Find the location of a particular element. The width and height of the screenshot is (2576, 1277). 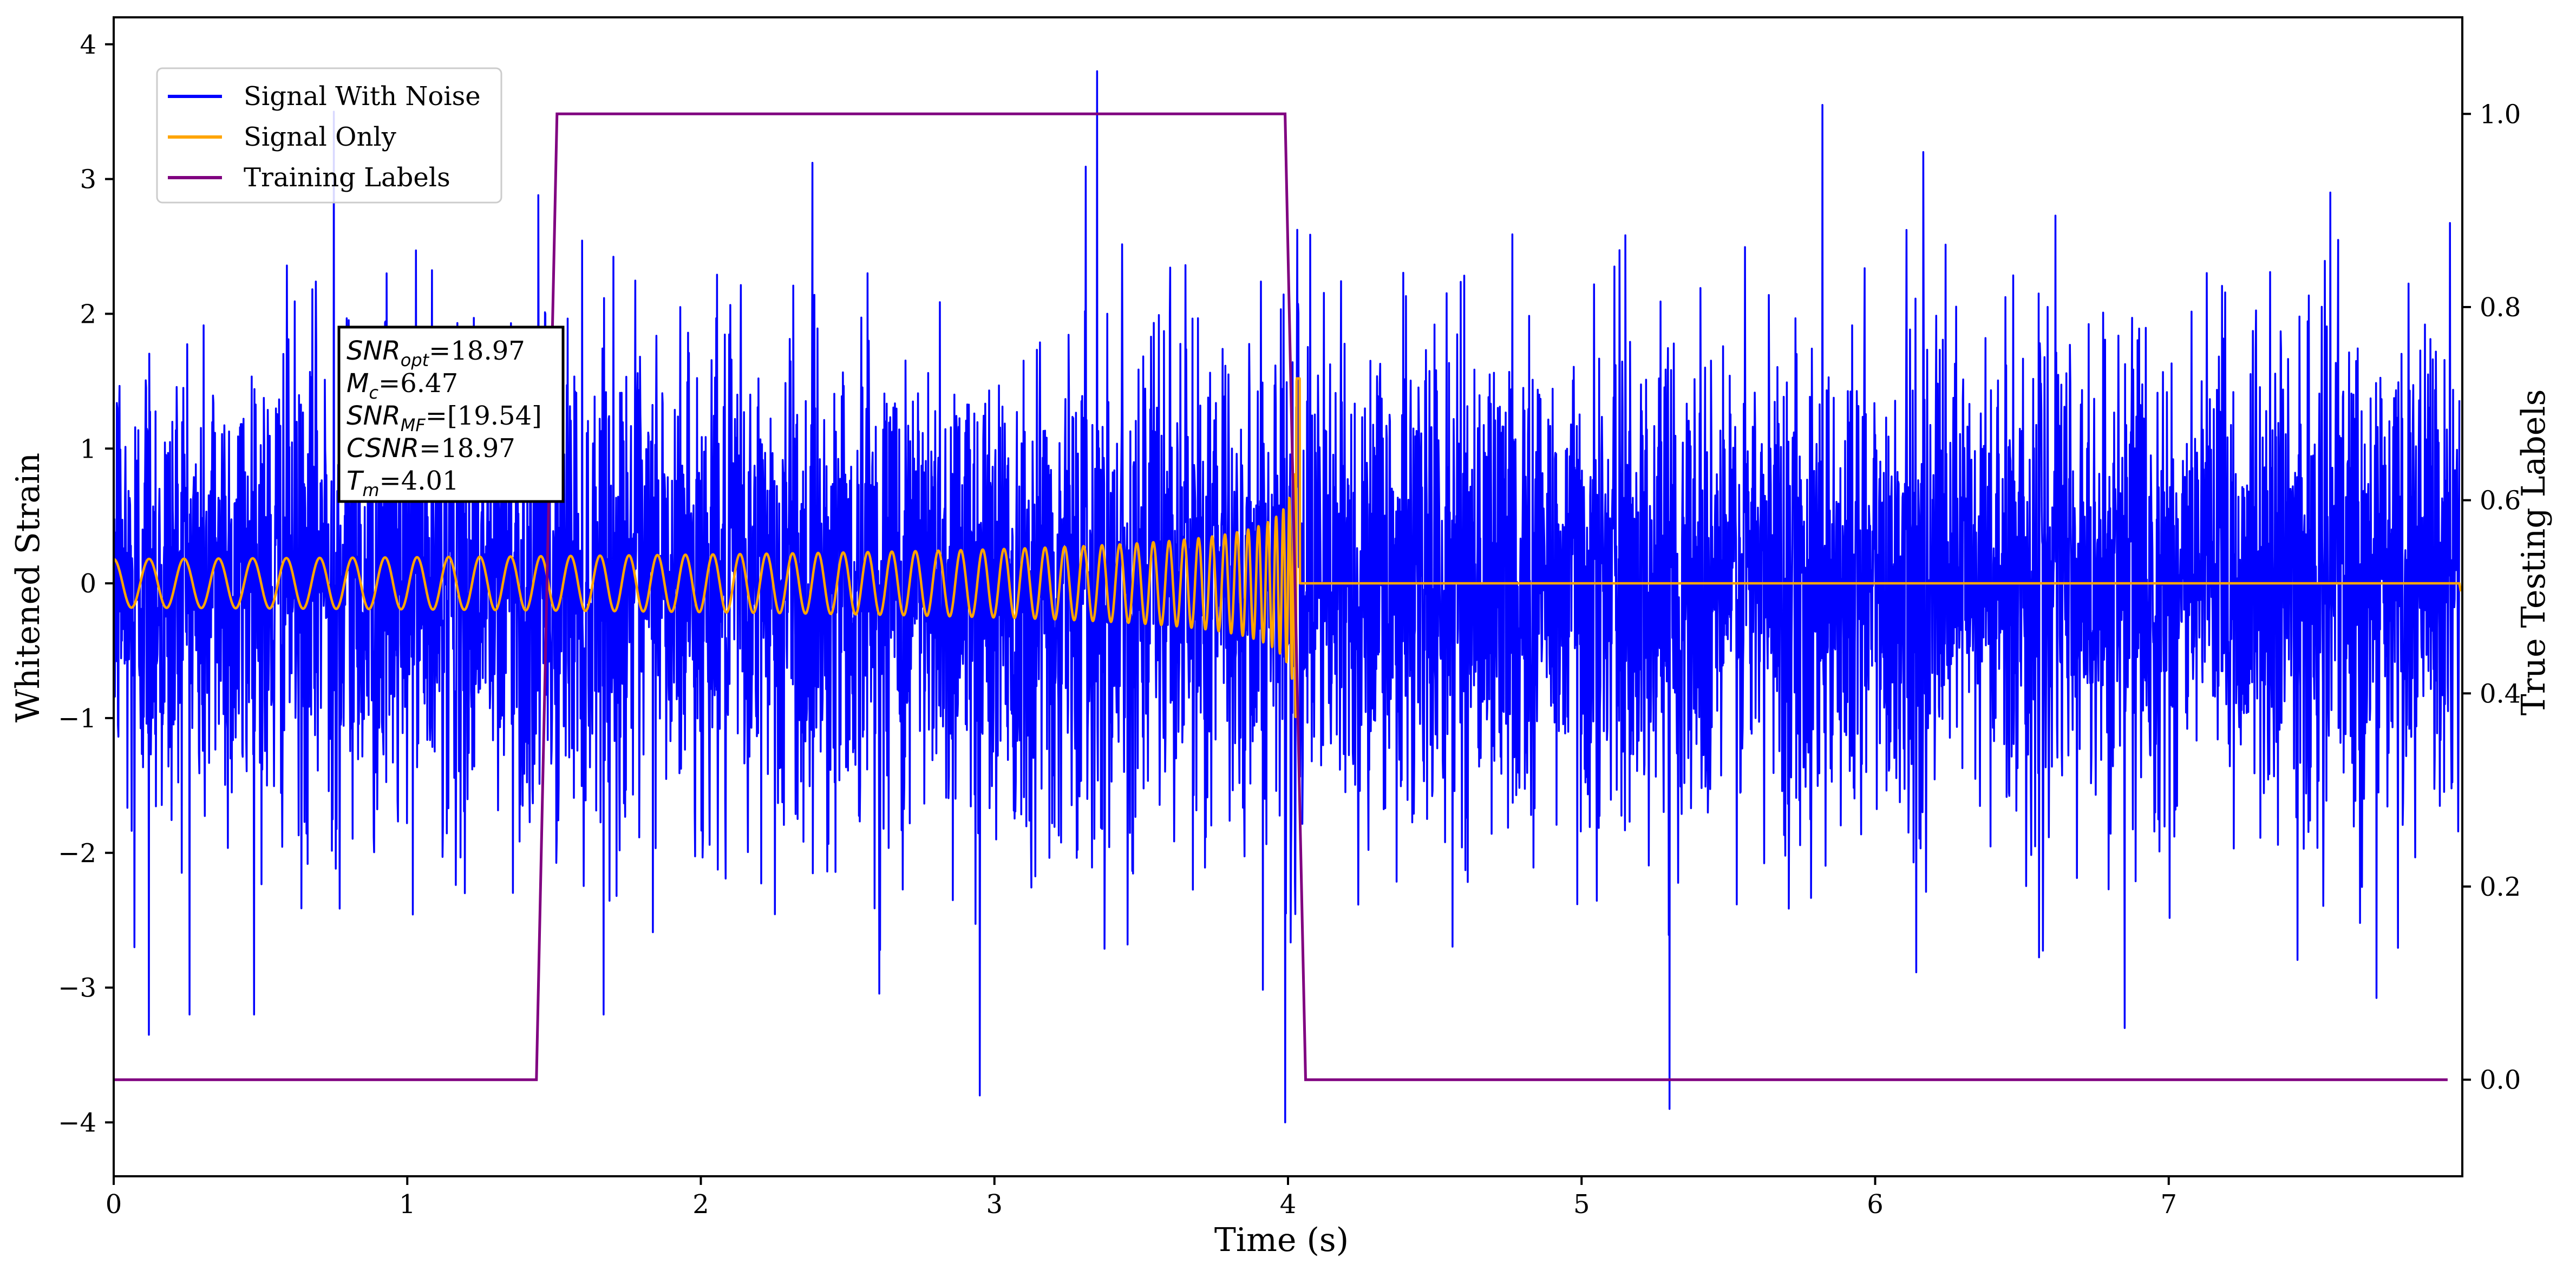

y2-tick-label: 0.2 is located at coordinates (2500, 887).